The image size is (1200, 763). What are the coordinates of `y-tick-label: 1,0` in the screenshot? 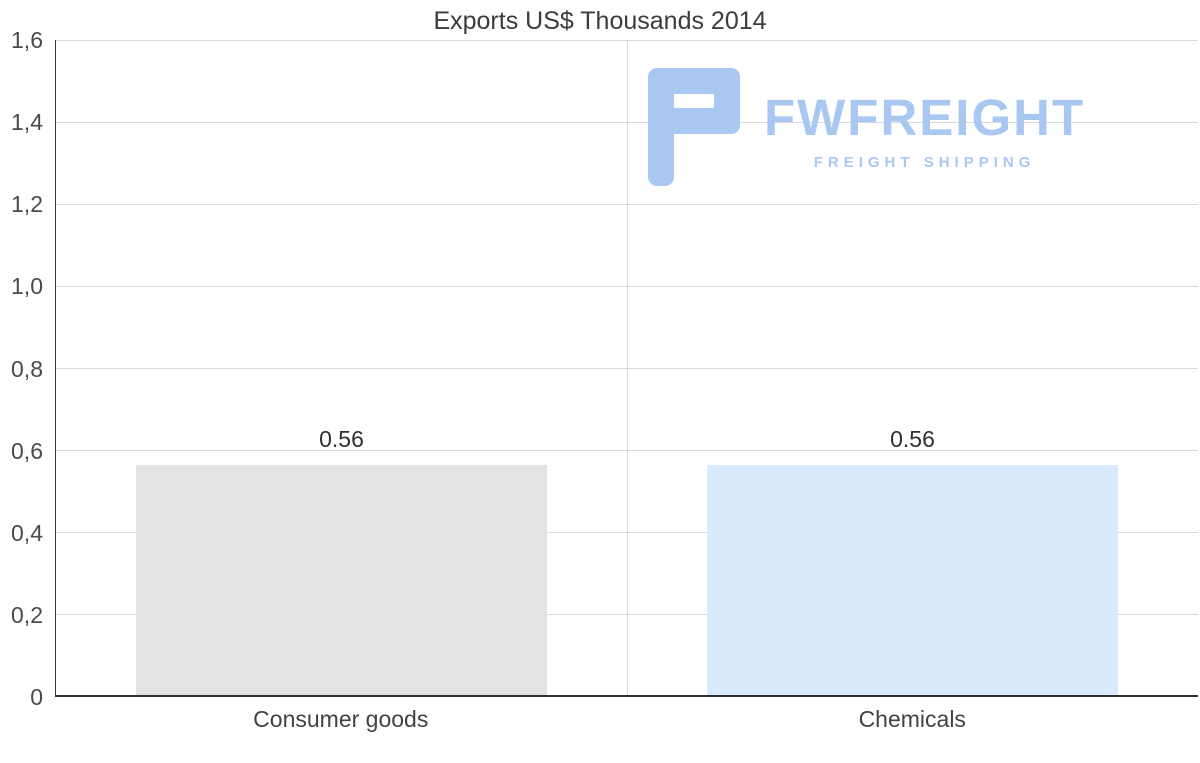 It's located at (27, 286).